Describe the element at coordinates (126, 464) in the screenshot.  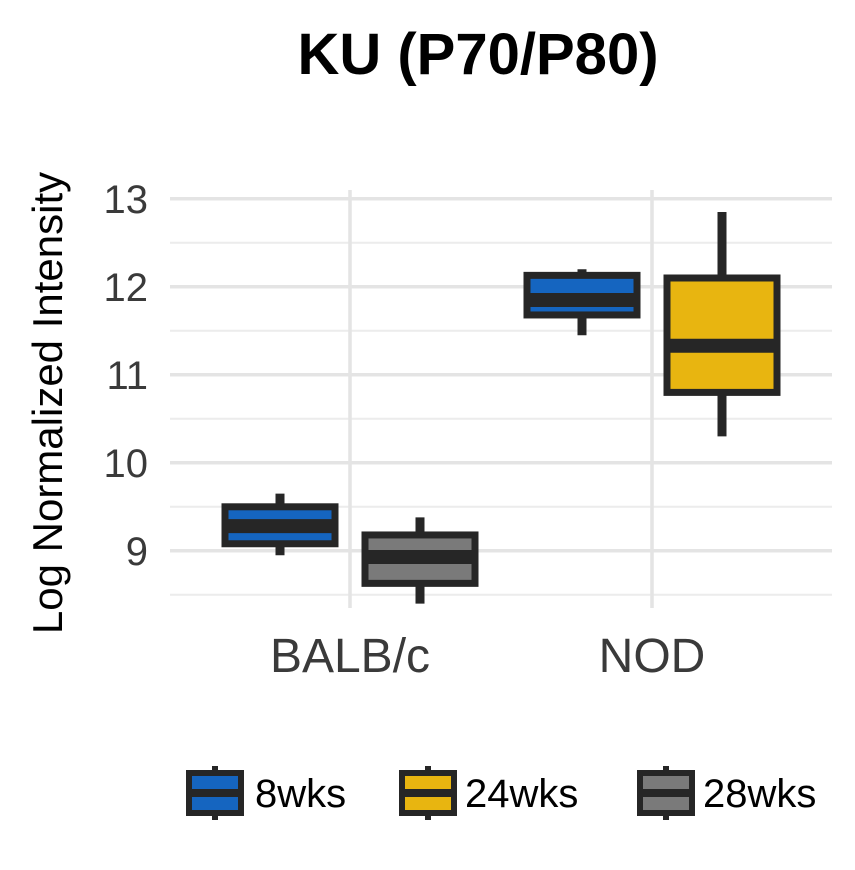
I see `y-tick-label: 10` at that location.